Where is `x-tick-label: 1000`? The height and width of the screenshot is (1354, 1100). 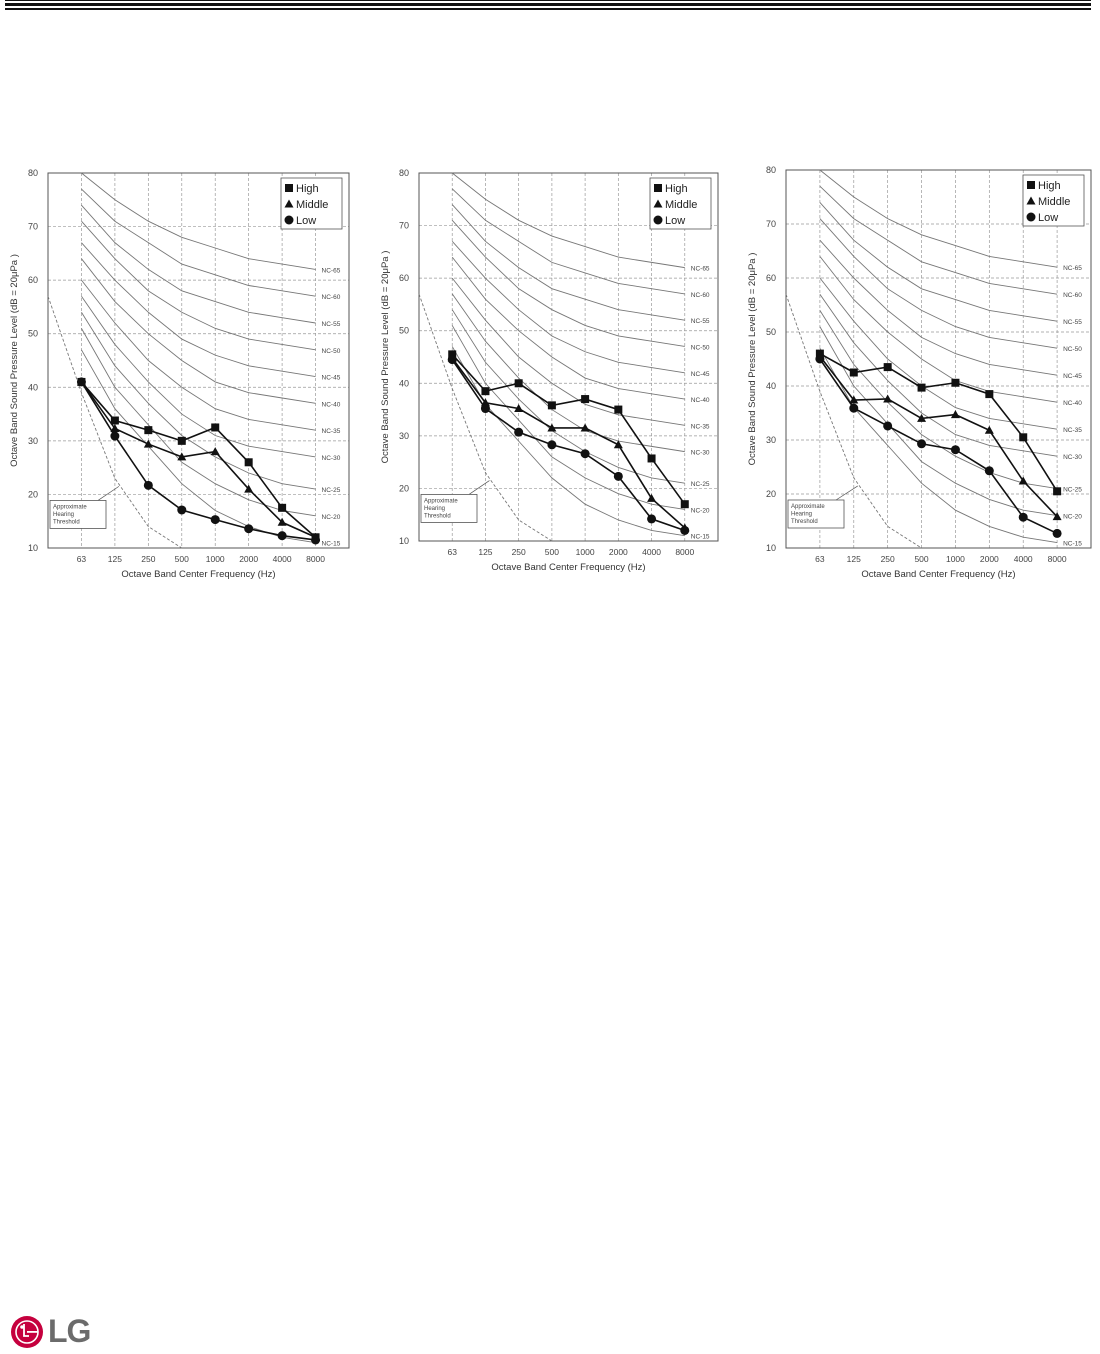
x-tick-label: 1000 is located at coordinates (955, 559).